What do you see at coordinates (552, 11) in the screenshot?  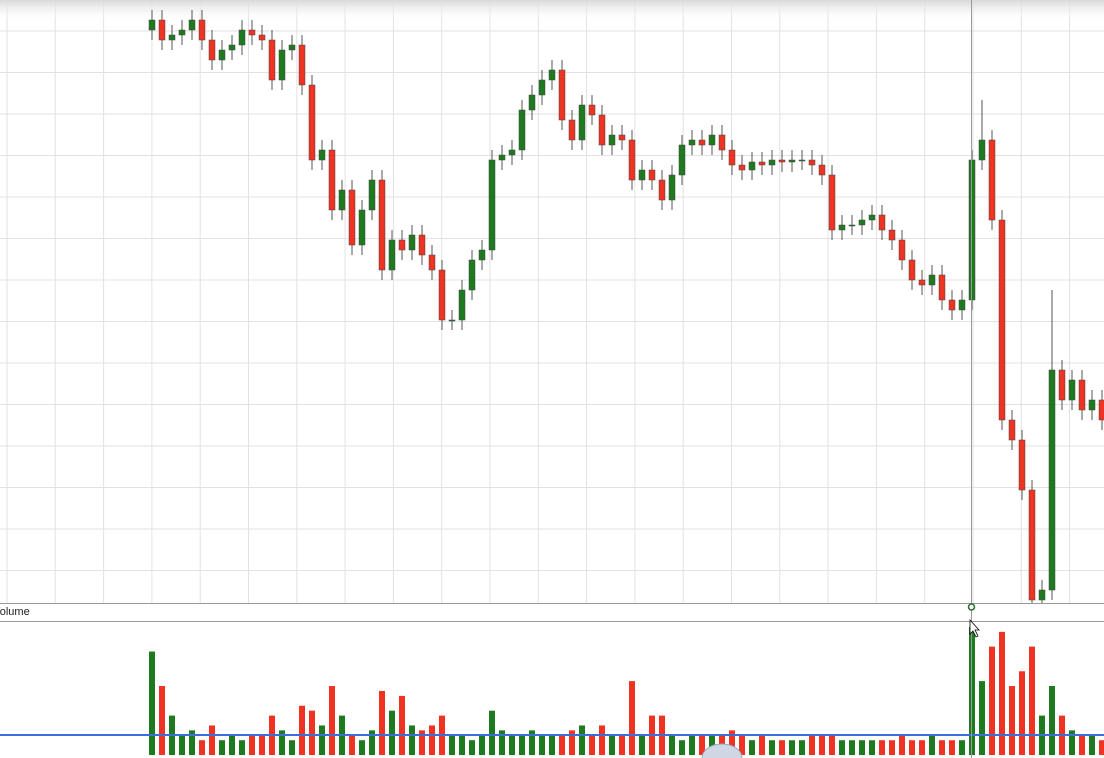 I see `top-shade` at bounding box center [552, 11].